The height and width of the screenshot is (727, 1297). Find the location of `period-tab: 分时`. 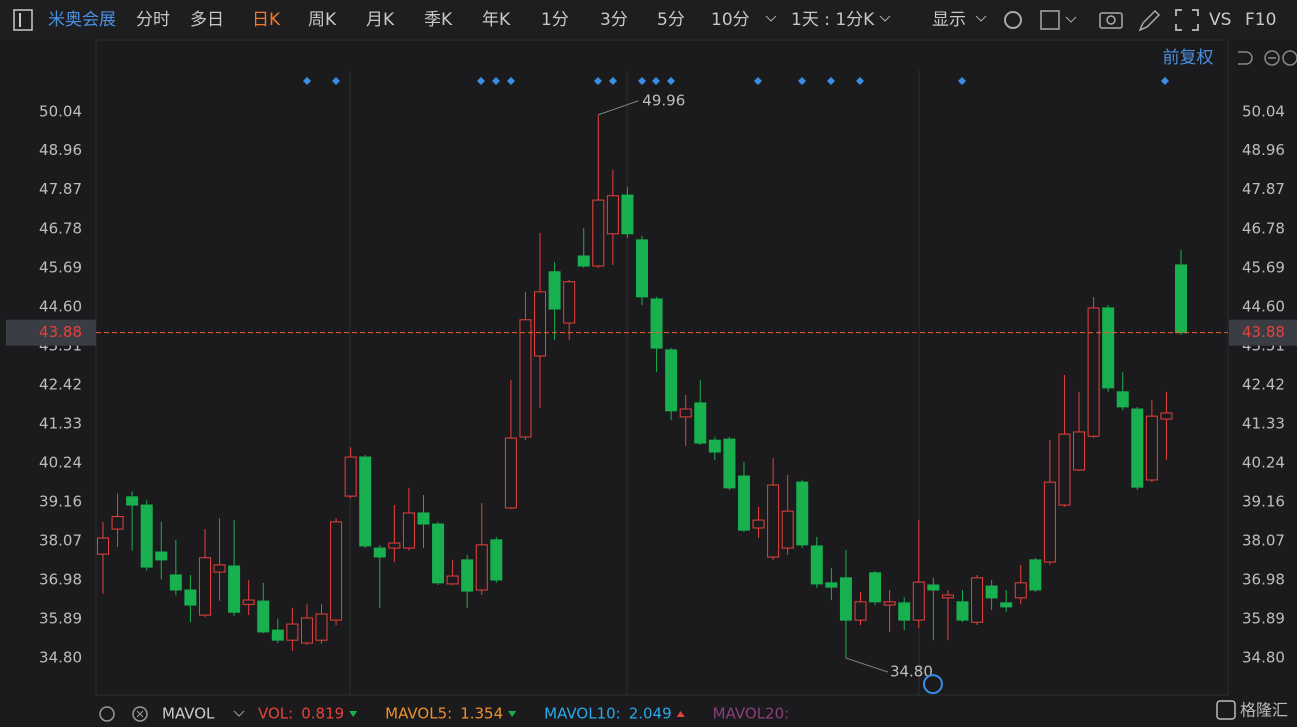

period-tab: 分时 is located at coordinates (153, 20).